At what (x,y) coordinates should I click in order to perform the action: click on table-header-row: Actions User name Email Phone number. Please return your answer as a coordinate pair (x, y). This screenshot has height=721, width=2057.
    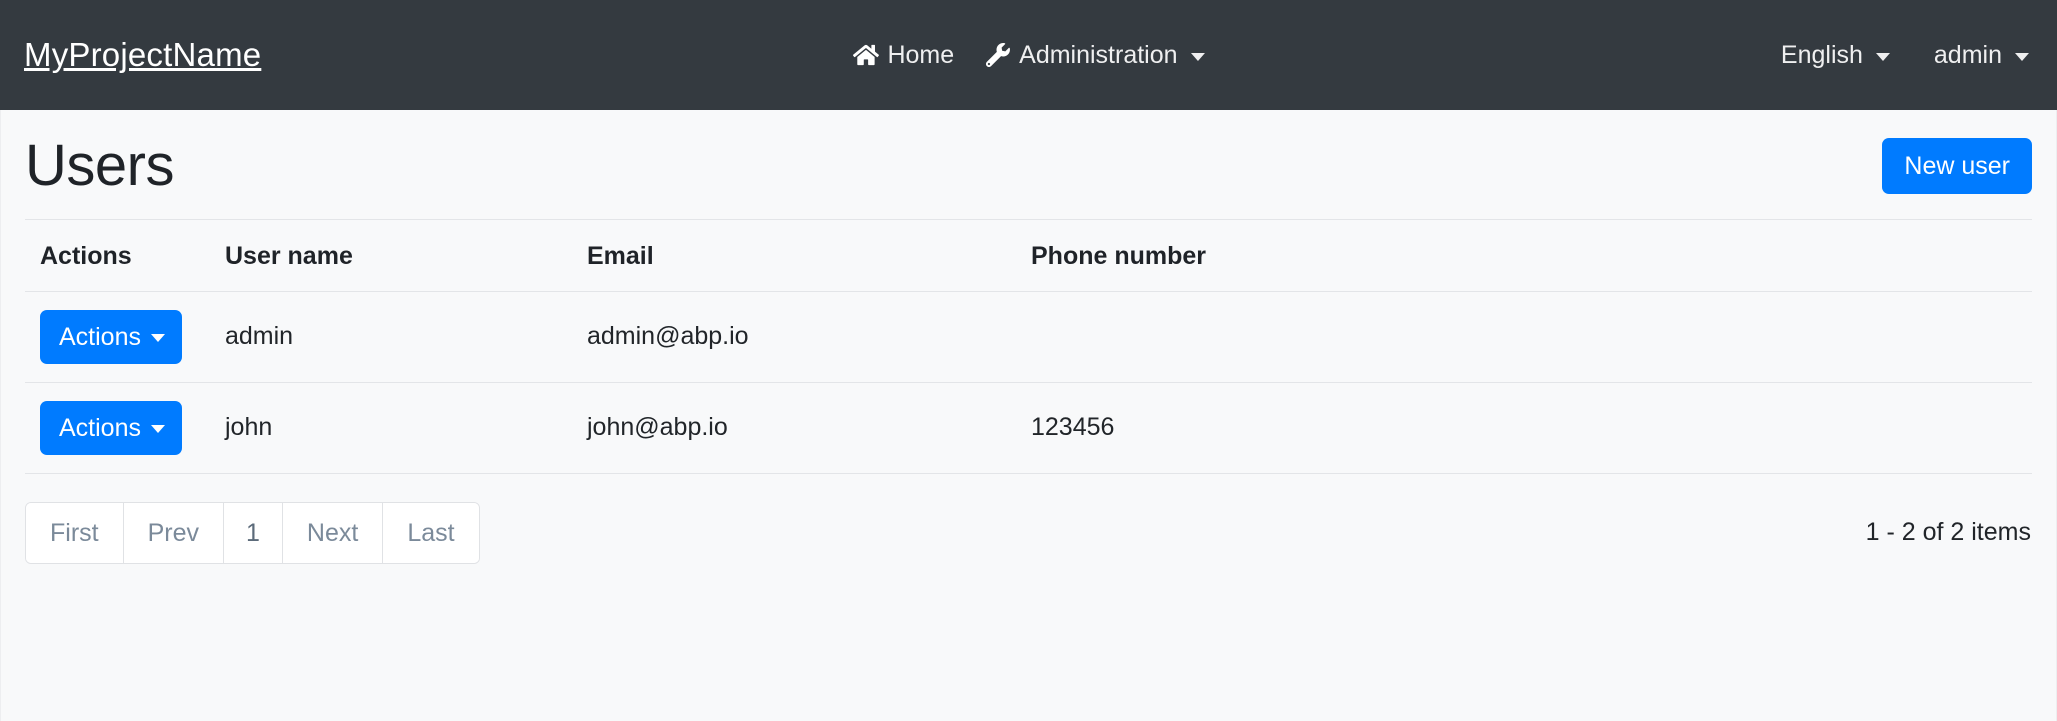
    Looking at the image, I should click on (1028, 255).